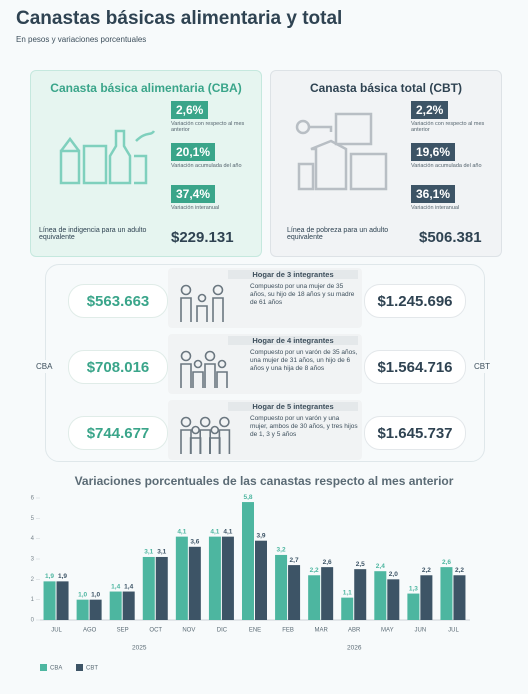  I want to click on cbt-value: $1.245.696, so click(415, 301).